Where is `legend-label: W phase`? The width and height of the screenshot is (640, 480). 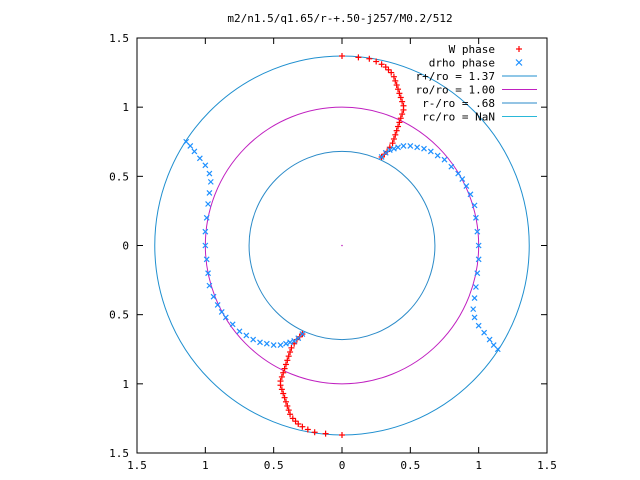
legend-label: W phase is located at coordinates (472, 49).